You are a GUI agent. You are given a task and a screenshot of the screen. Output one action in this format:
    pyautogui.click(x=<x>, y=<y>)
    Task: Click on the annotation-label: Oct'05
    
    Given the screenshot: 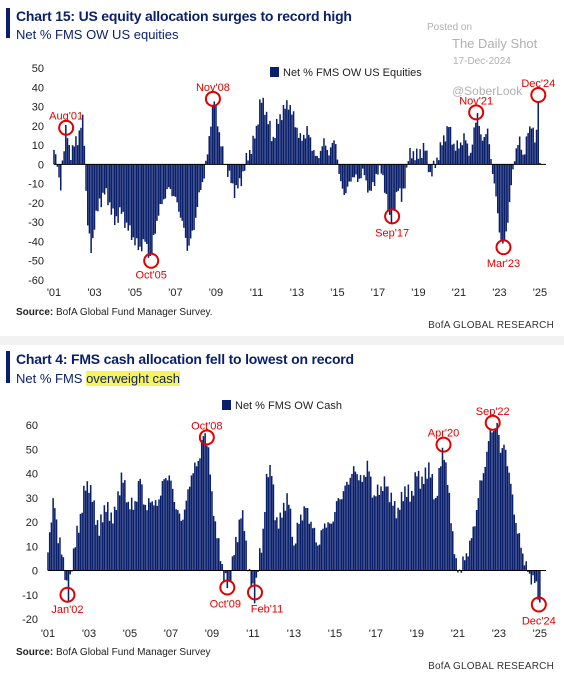 What is the action you would take?
    pyautogui.click(x=150, y=276)
    